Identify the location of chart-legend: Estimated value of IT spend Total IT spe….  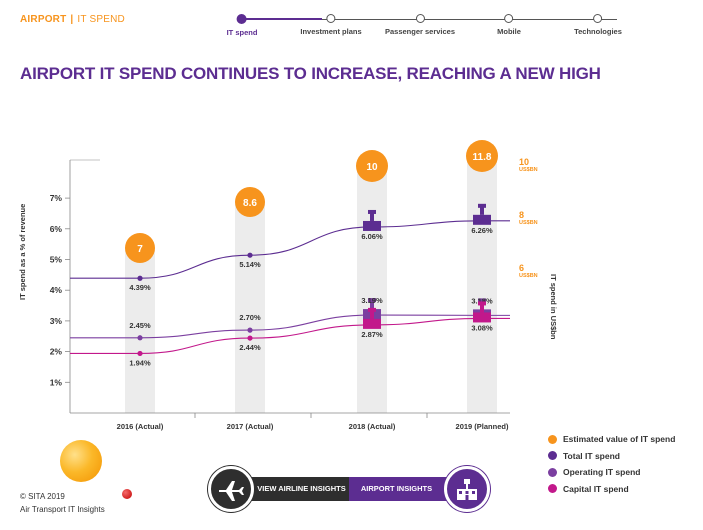
(611, 464).